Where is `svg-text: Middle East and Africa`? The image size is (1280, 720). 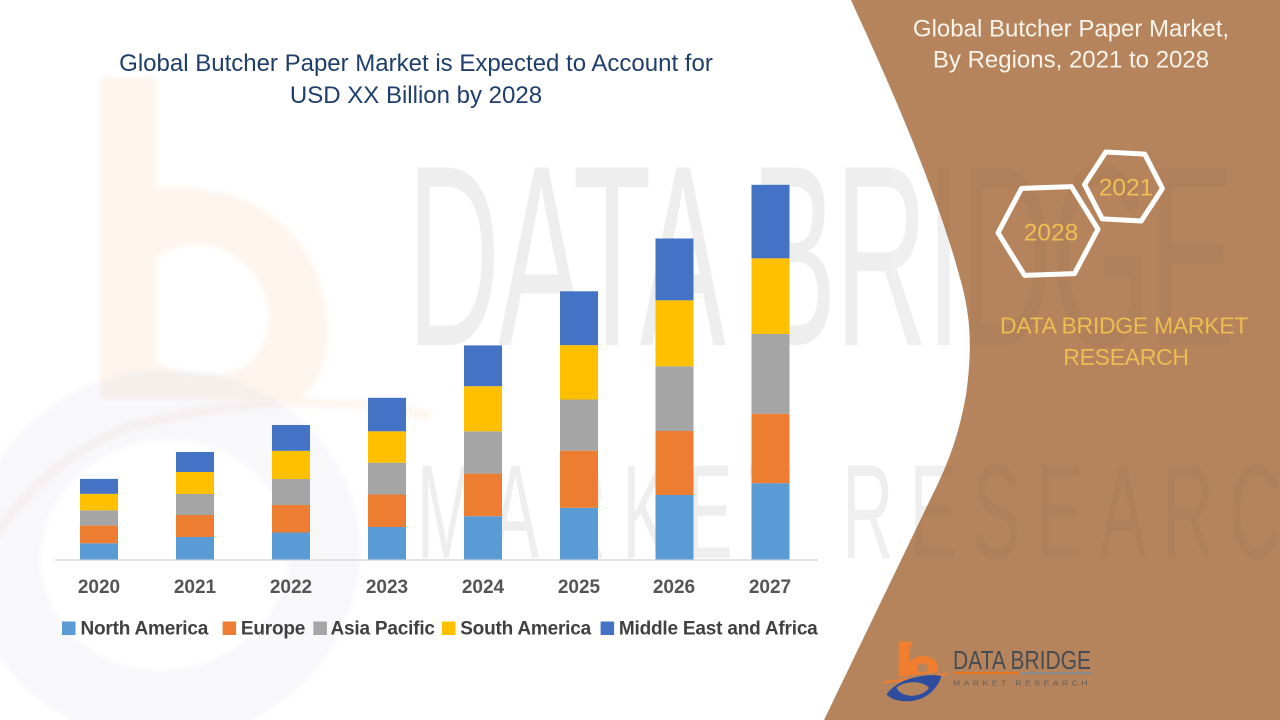
svg-text: Middle East and Africa is located at coordinates (718, 629).